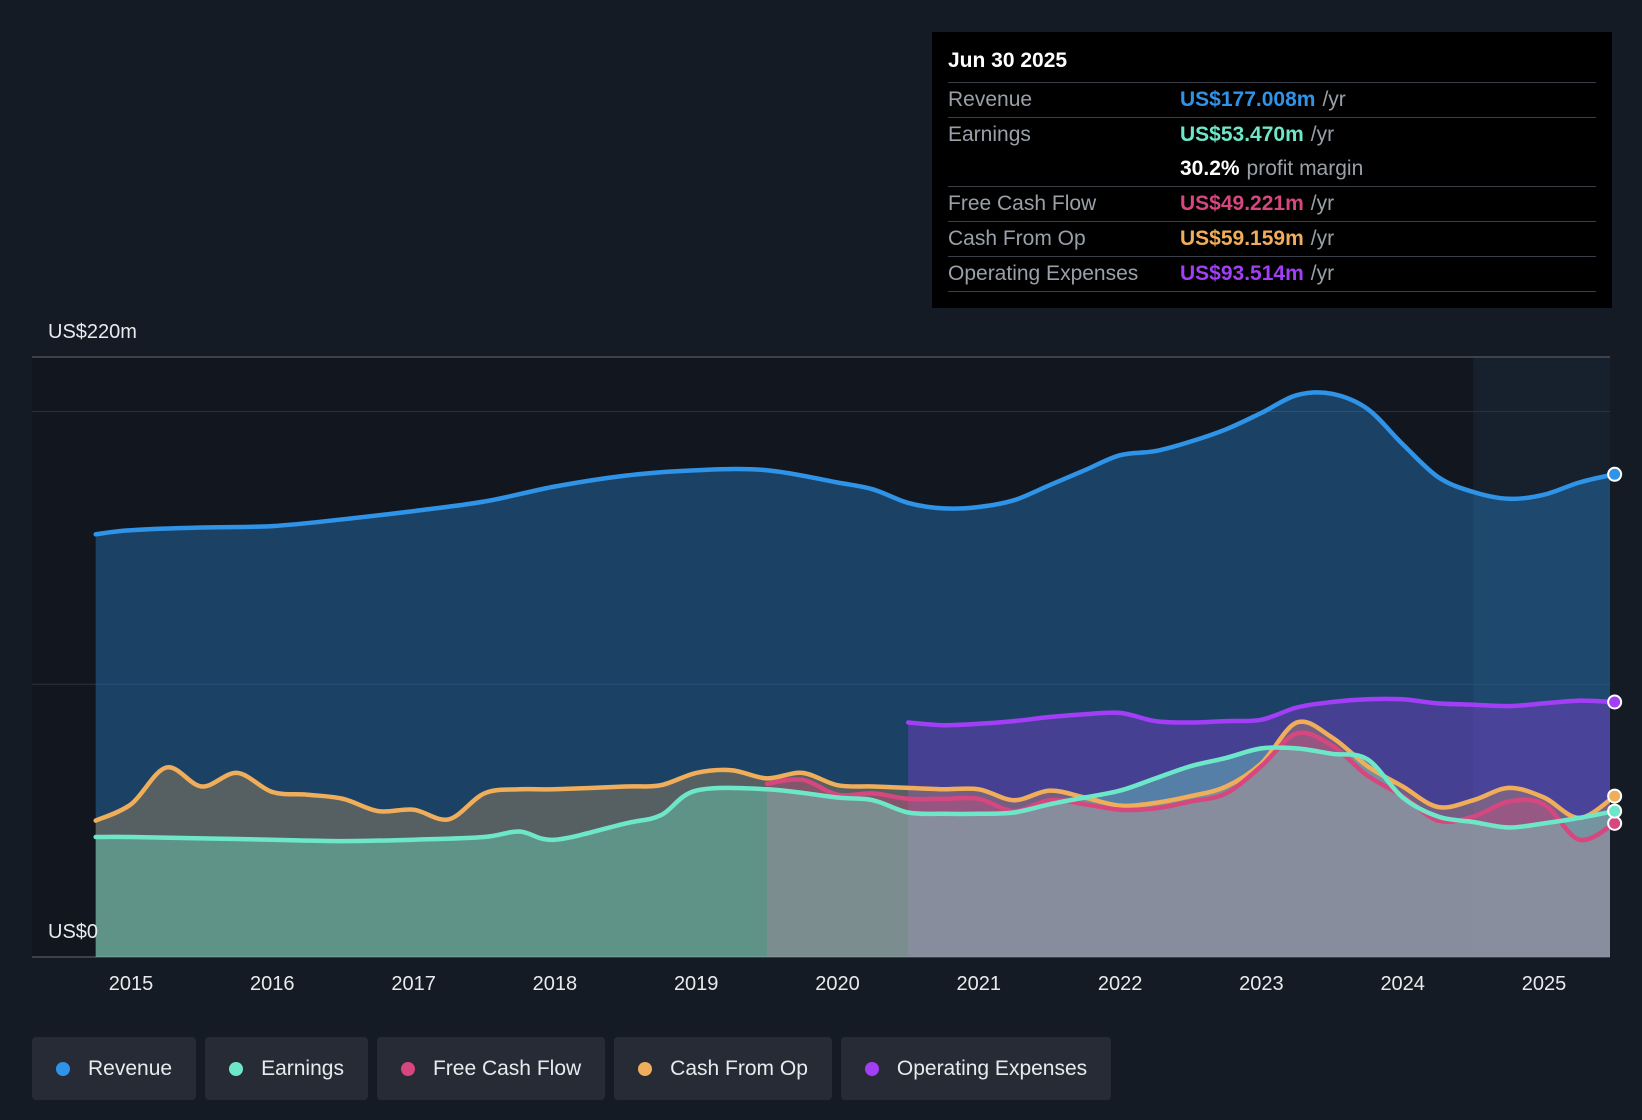 This screenshot has height=1120, width=1642. I want to click on tooltip-label: Cash From Op, so click(1017, 238).